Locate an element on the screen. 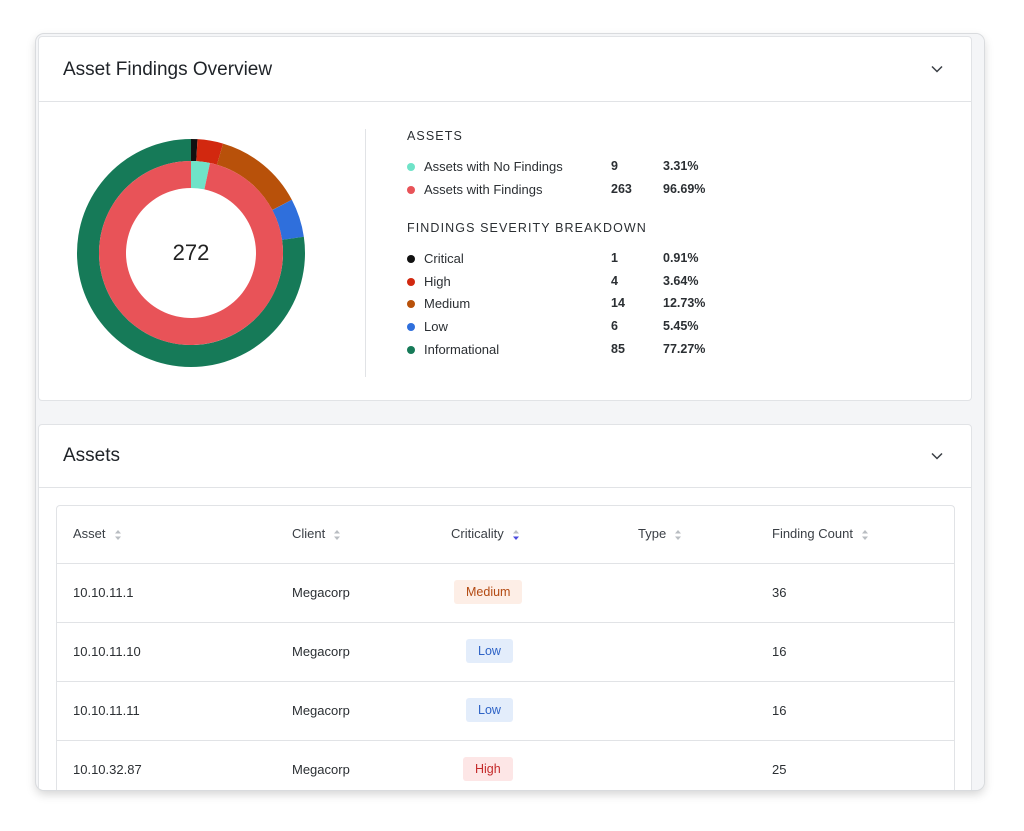 This screenshot has height=831, width=1024. legend-label: Medium is located at coordinates (447, 304).